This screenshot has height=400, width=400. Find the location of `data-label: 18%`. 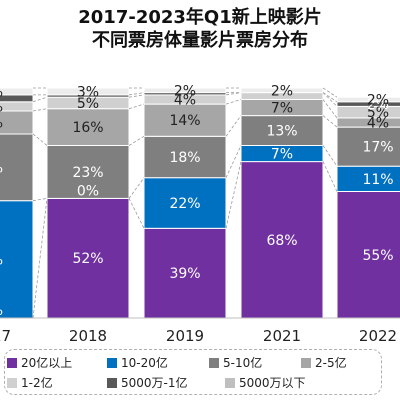

data-label: 18% is located at coordinates (184, 158).